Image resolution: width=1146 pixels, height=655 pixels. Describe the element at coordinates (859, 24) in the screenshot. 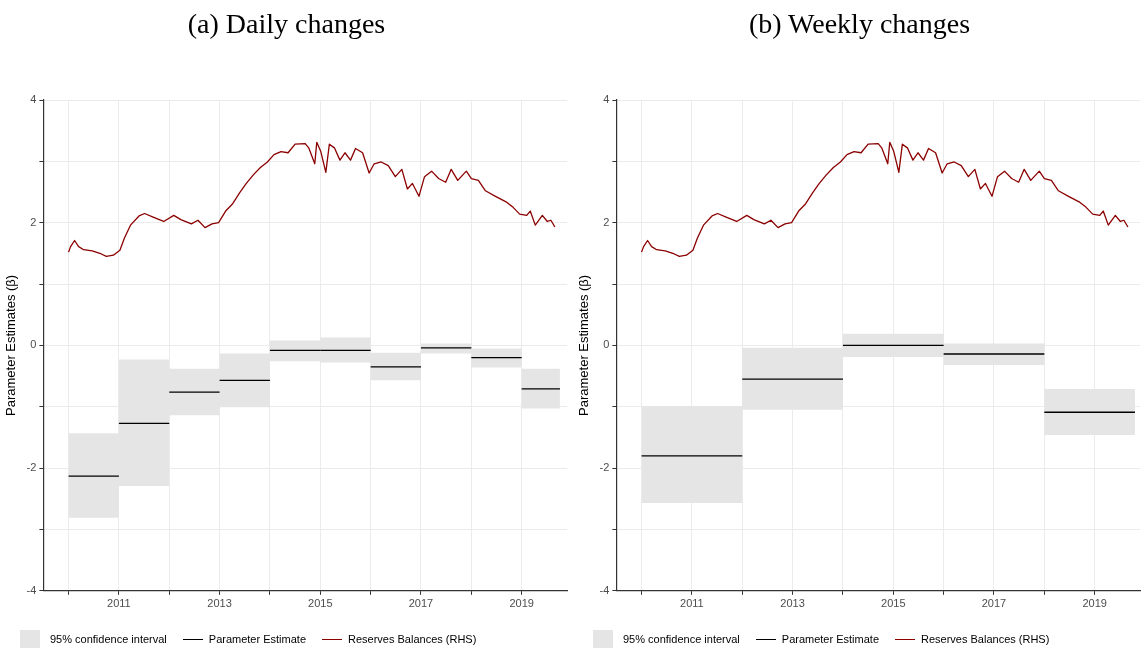

I see `chart-title: (b) Weekly changes` at that location.